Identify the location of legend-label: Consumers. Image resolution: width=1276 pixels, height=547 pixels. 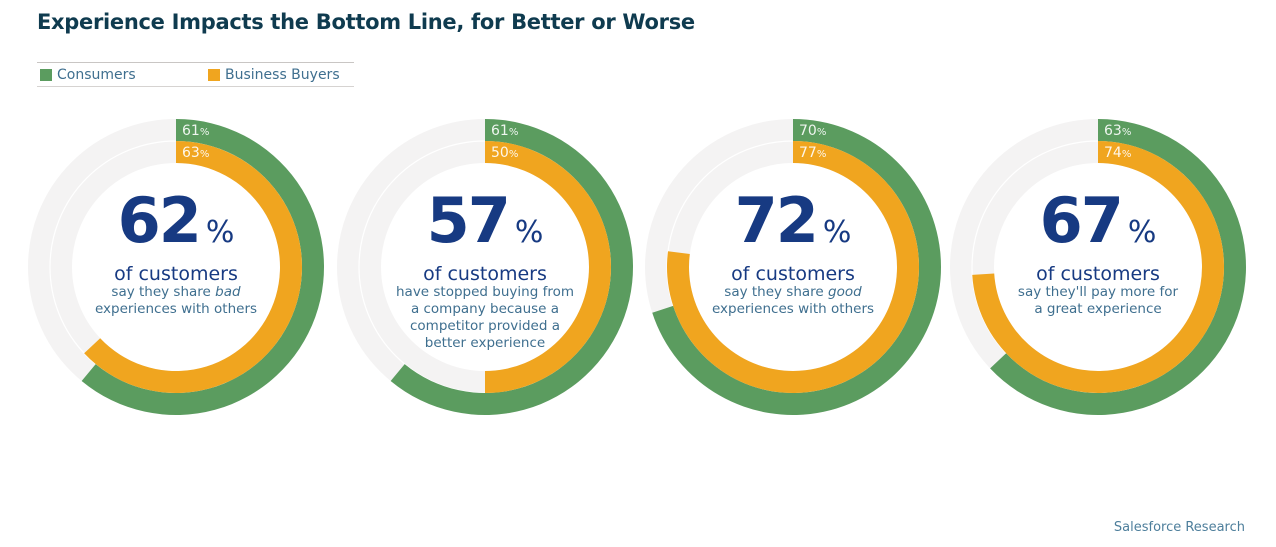
(96, 74).